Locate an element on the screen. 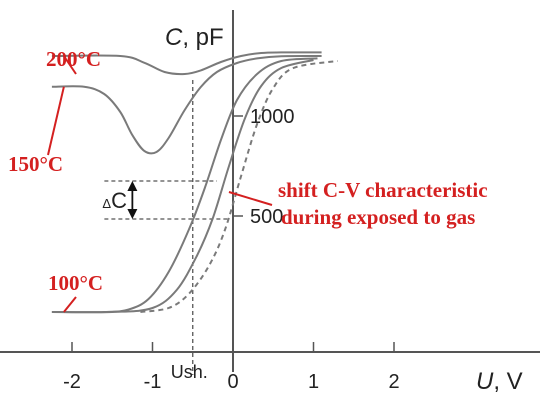 This screenshot has width=550, height=402. delta-c-arrowhead-down is located at coordinates (132, 214).